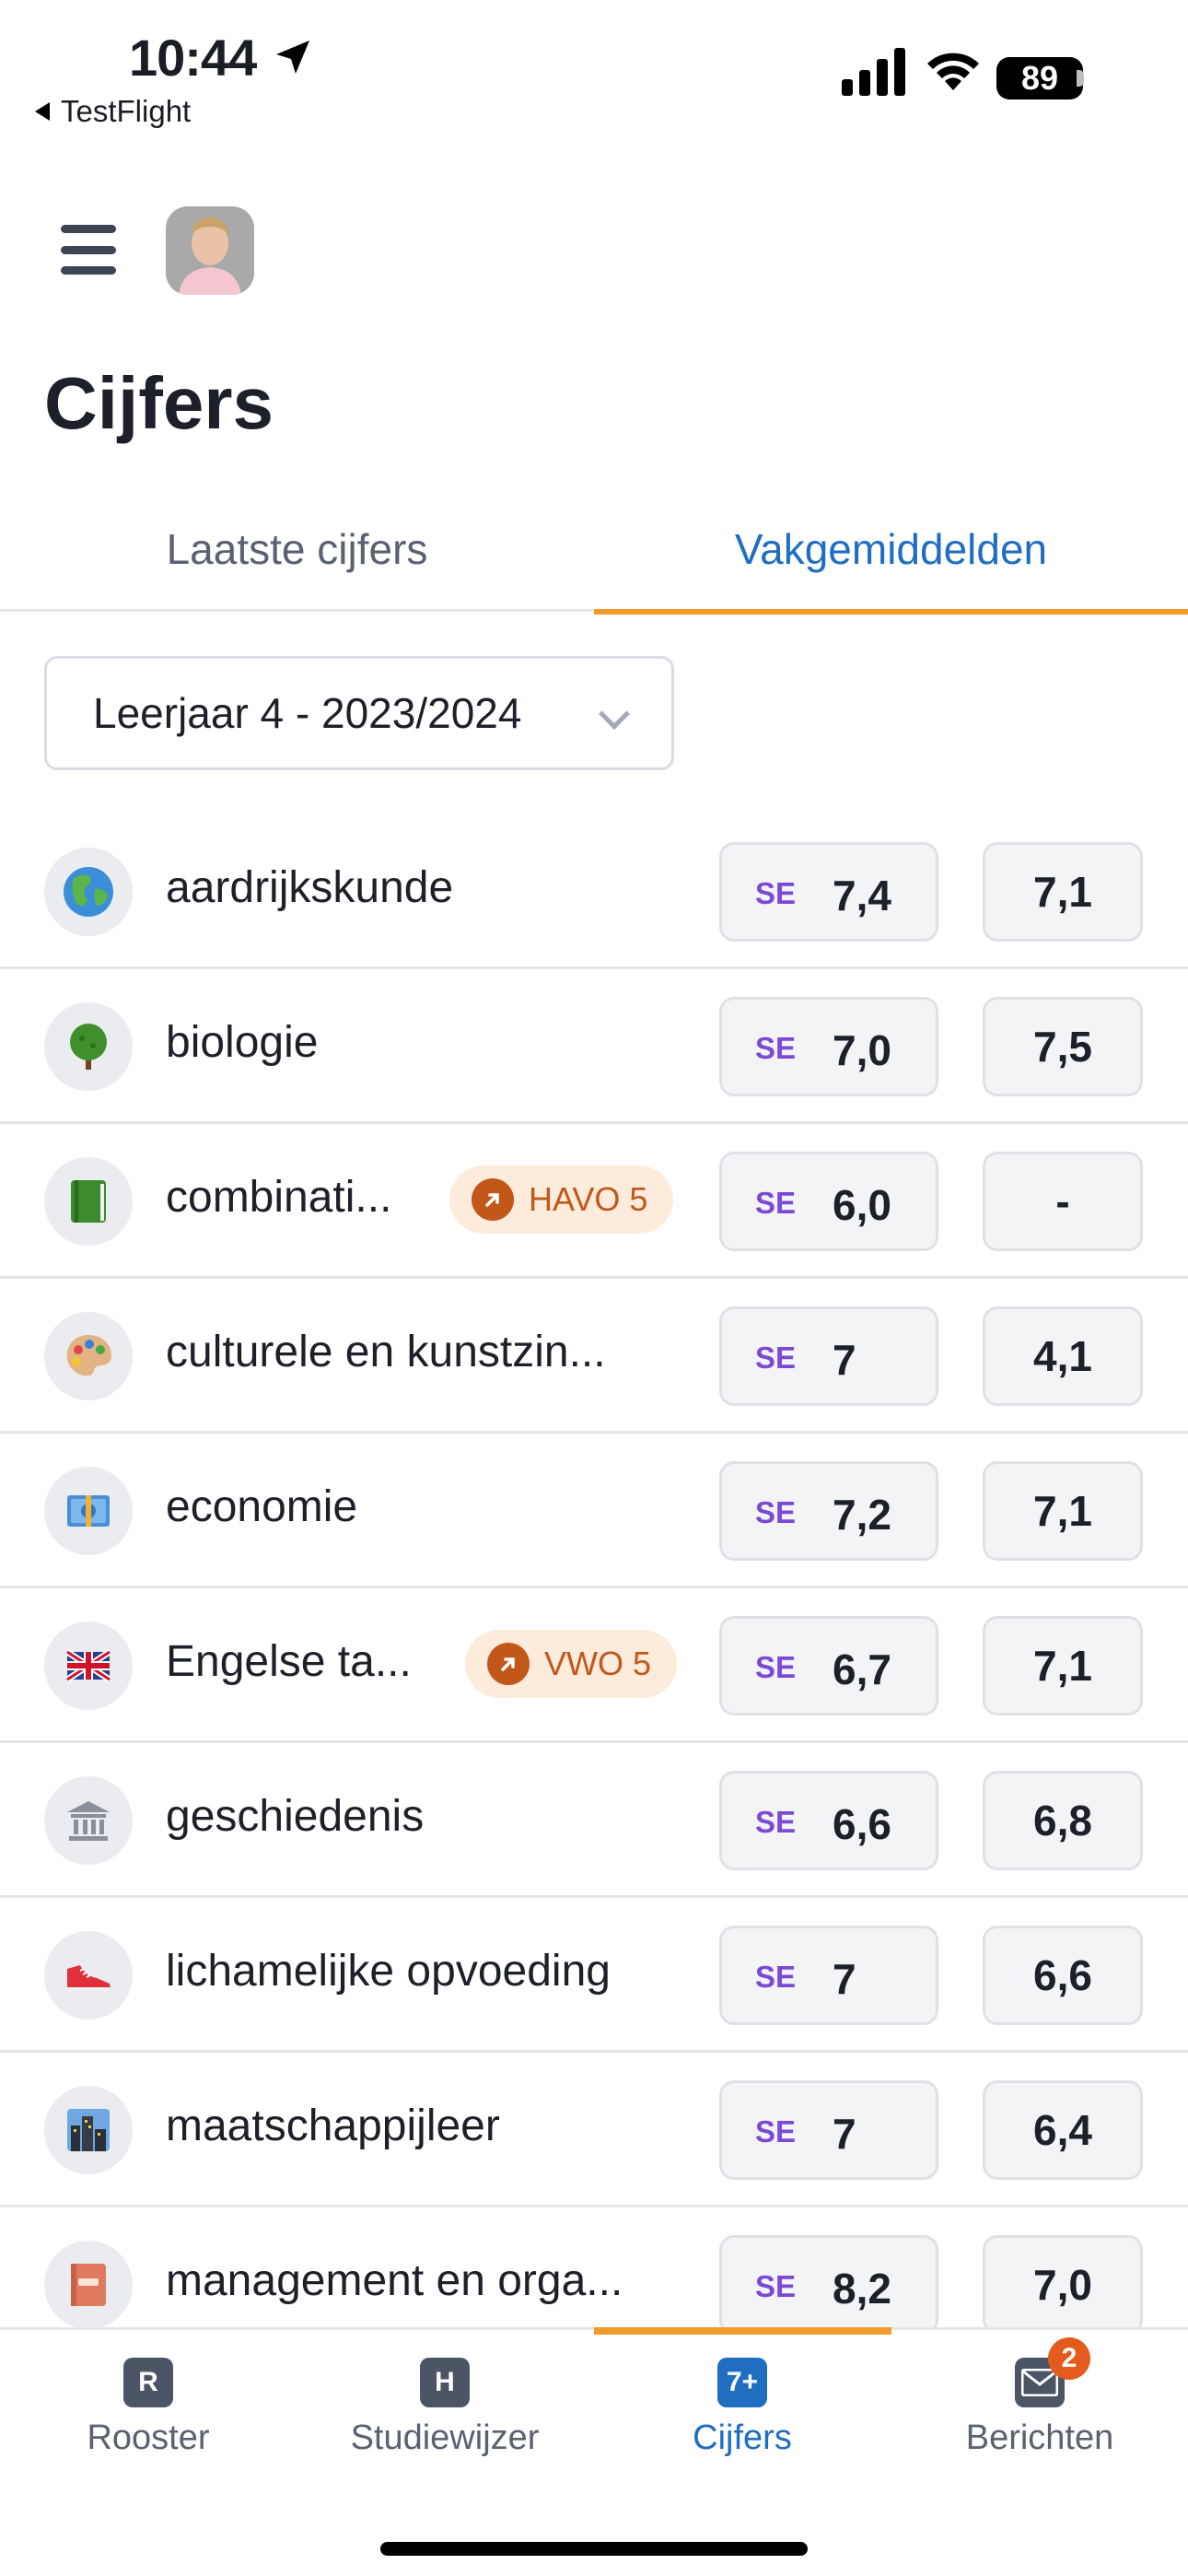  What do you see at coordinates (828, 2285) in the screenshot?
I see `se-grade-button: SE 8,2` at bounding box center [828, 2285].